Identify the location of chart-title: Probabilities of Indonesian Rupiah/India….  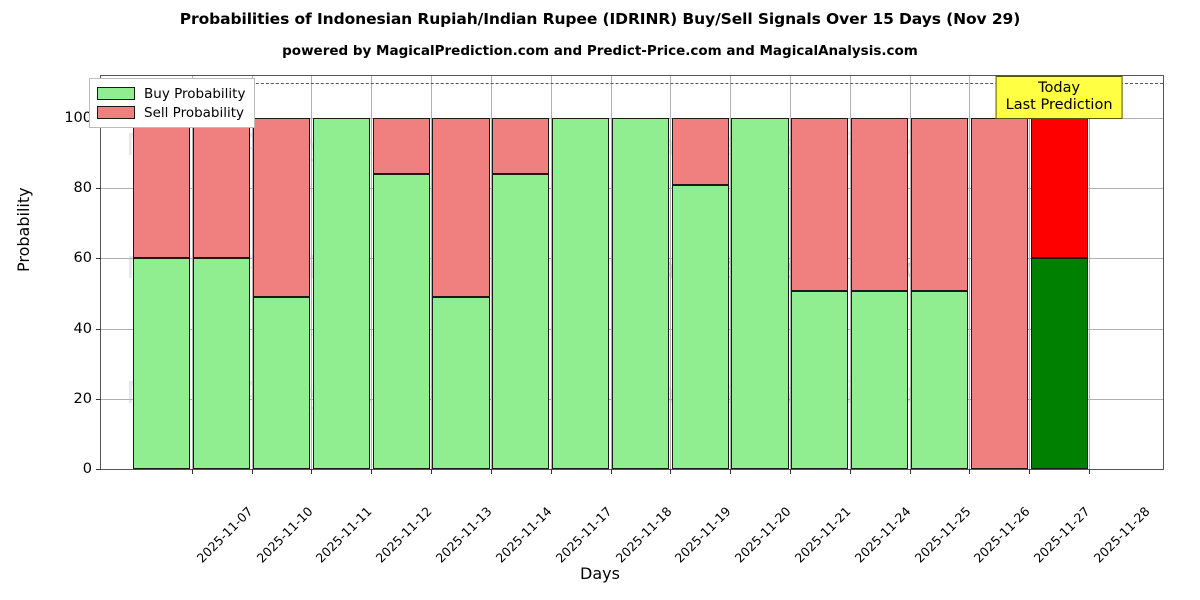
(600, 19).